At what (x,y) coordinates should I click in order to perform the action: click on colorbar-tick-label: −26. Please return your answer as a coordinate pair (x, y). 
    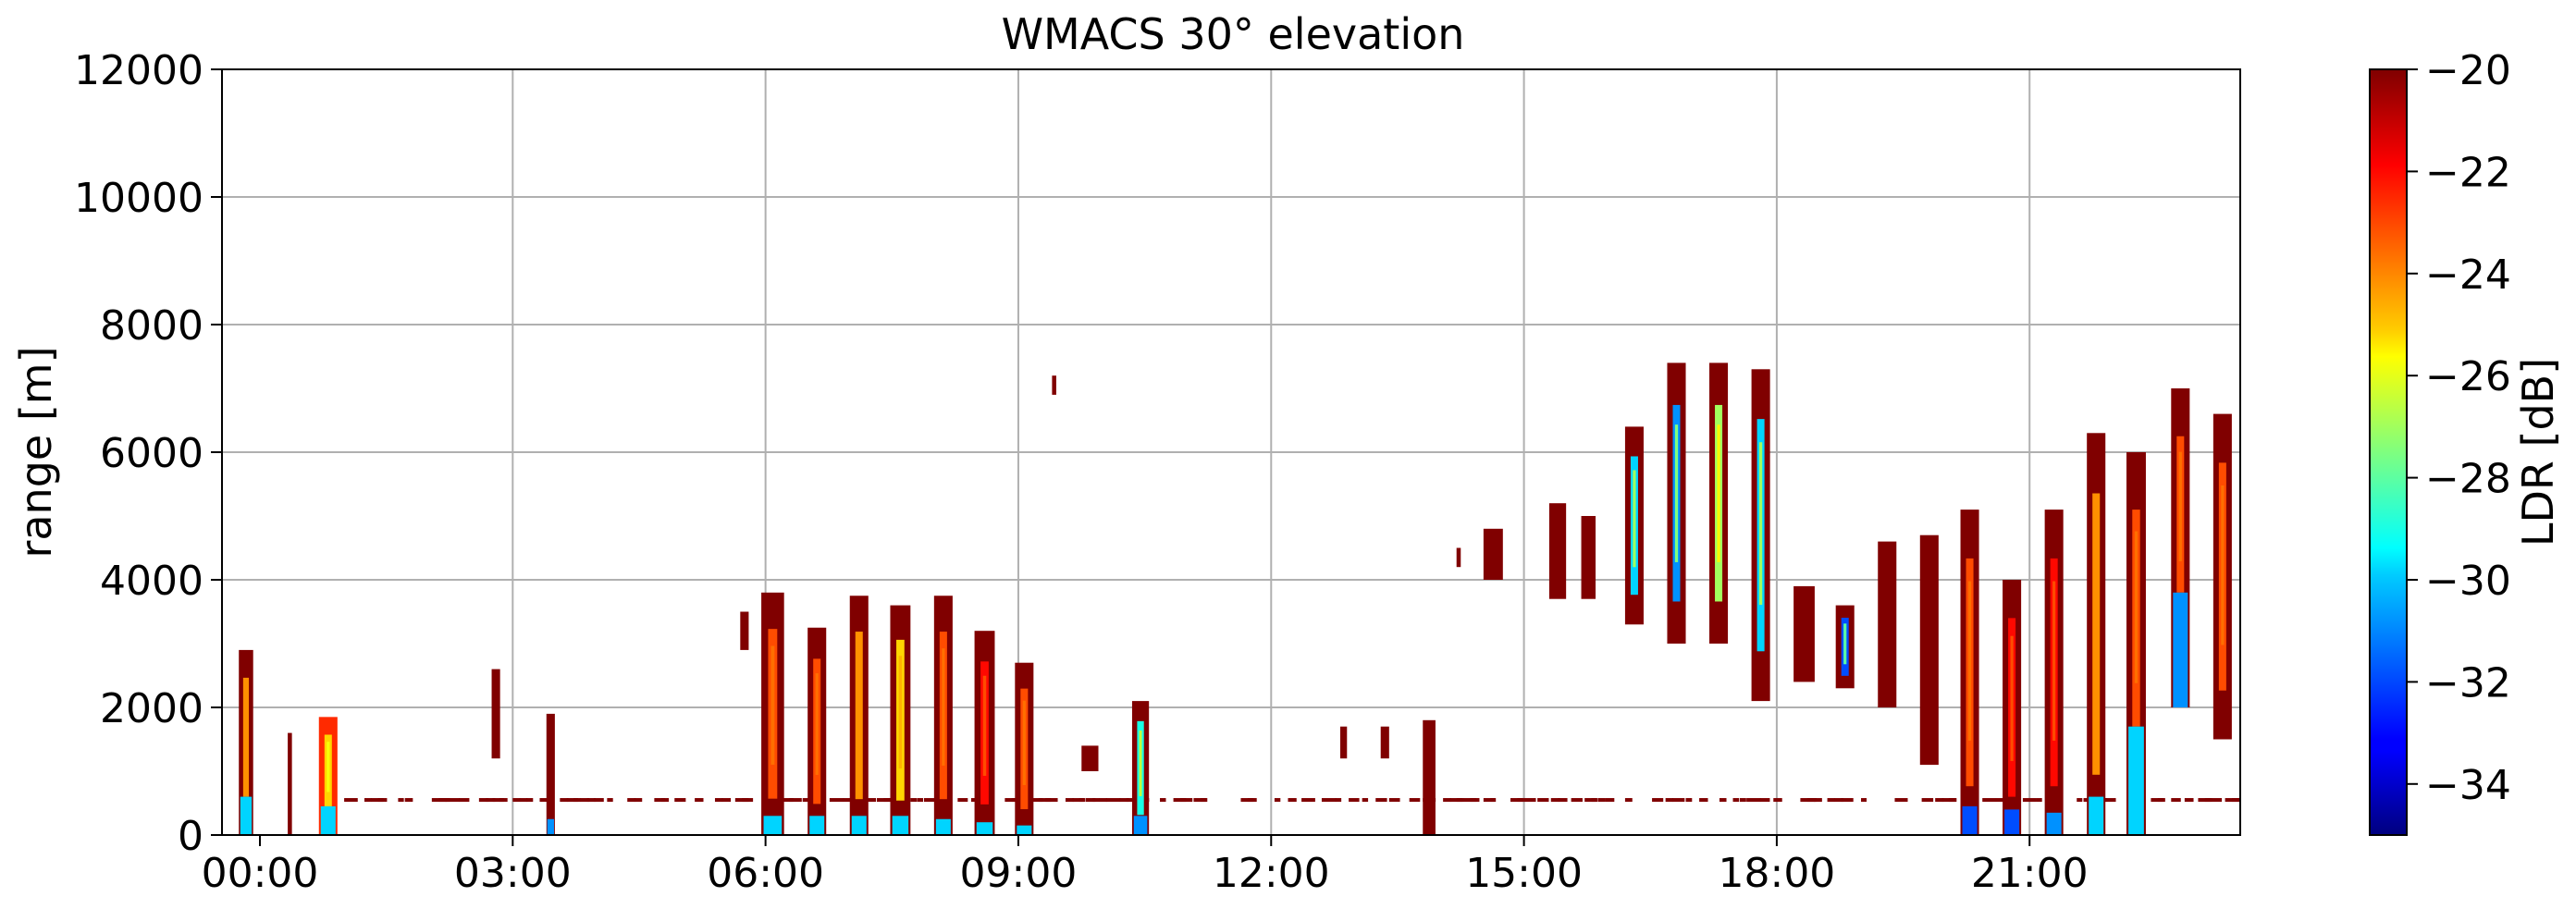
    Looking at the image, I should click on (2468, 376).